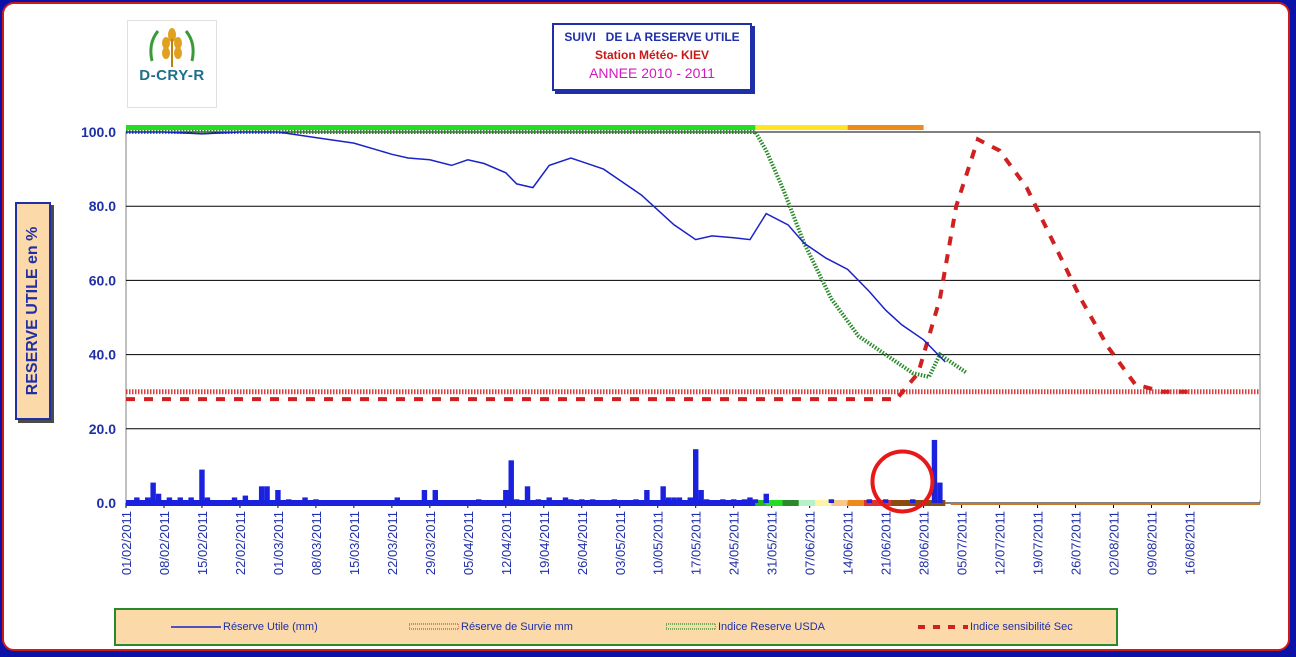 The width and height of the screenshot is (1296, 657). Describe the element at coordinates (430, 543) in the screenshot. I see `x-tick-label: 29/03/2011` at that location.